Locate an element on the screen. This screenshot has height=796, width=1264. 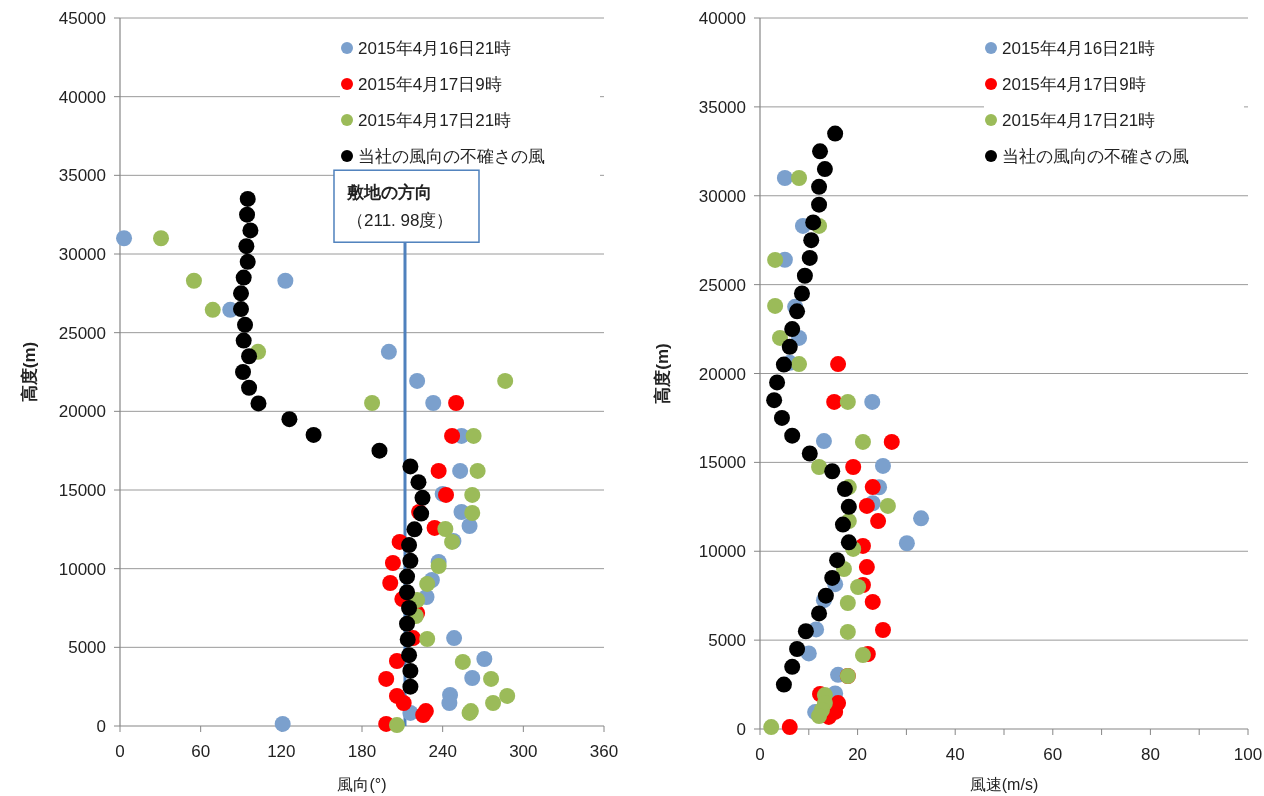
y-tick-label: 20000 is located at coordinates (82, 412).